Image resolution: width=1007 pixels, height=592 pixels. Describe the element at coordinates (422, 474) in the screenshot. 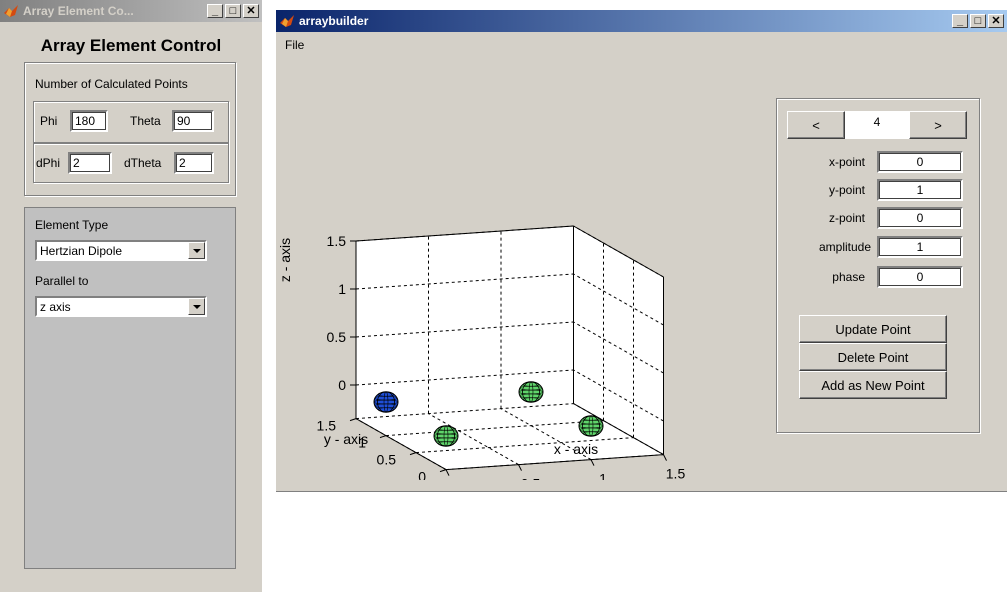

I see `y-tick-label: 0` at that location.